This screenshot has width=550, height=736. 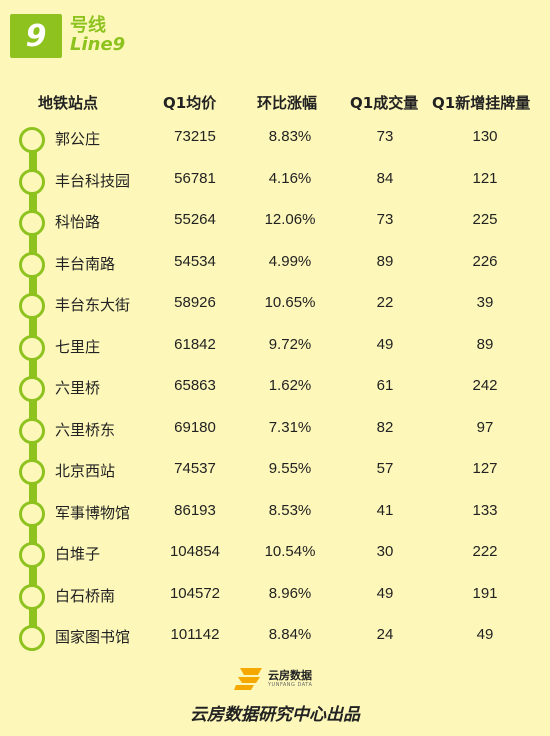 I want to click on station-name: 白石桥南, so click(x=85, y=595).